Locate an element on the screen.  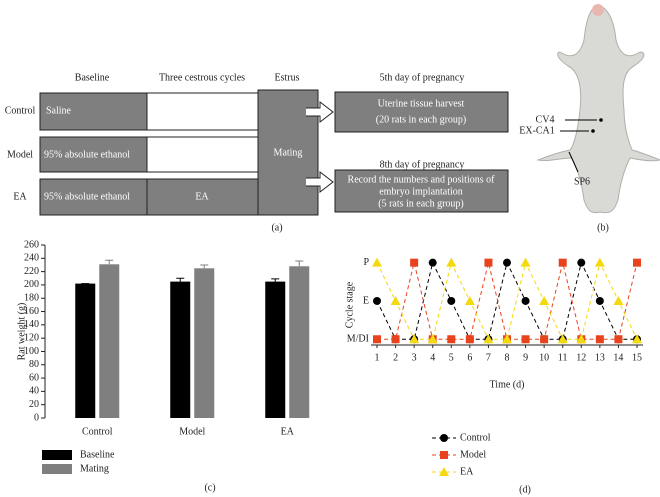
x-tick-label: 1 is located at coordinates (377, 357).